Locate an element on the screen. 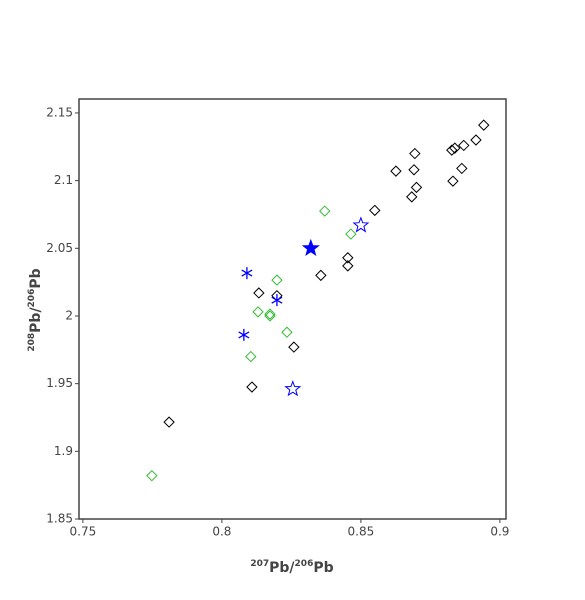 The width and height of the screenshot is (585, 600). y-title-part: Pb/ is located at coordinates (36, 320).